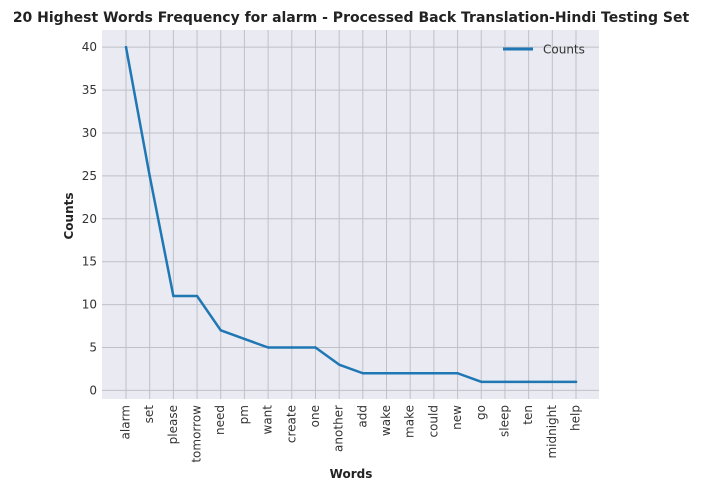 The image size is (703, 492). I want to click on x-tick-label-5: pm, so click(244, 414).